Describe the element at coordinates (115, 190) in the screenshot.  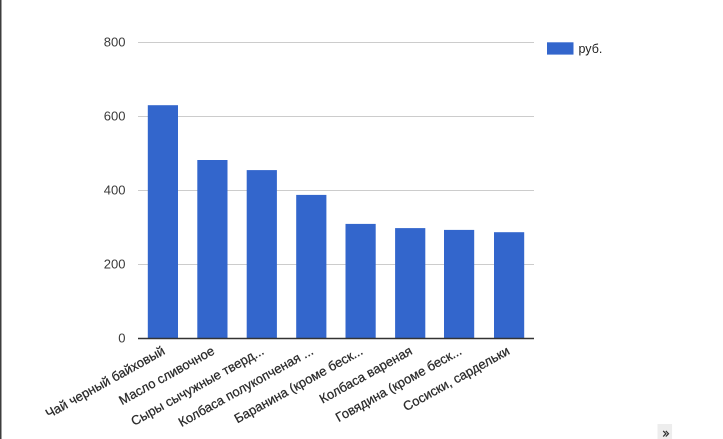
I see `svg-text: 400` at that location.